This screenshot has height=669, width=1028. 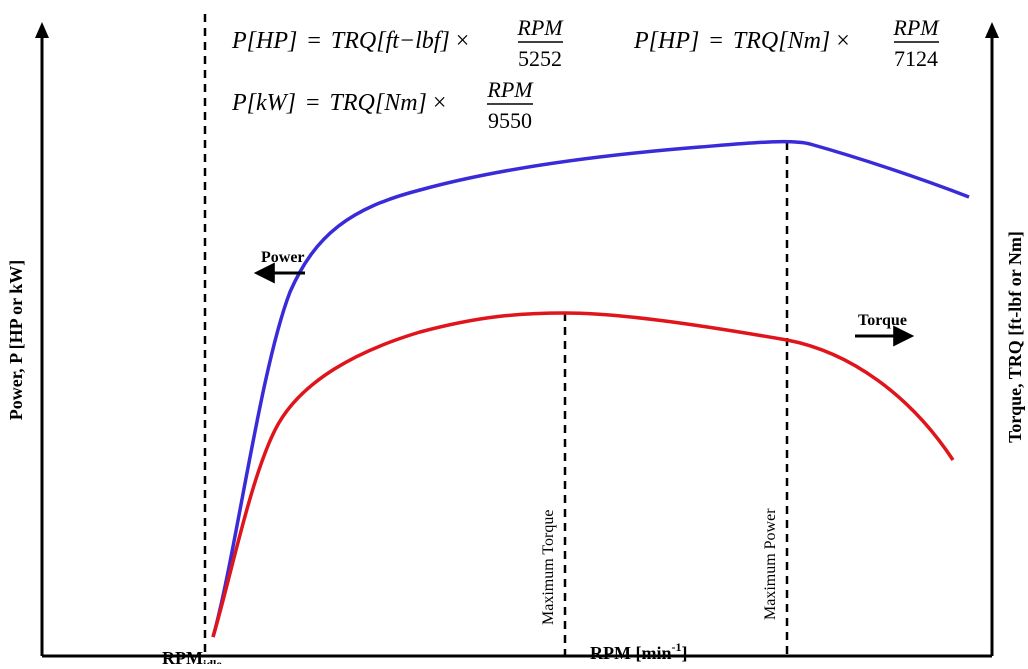 What do you see at coordinates (1015, 337) in the screenshot?
I see `right-axis-title: Torque, TRQ [ft-lbf or Nm]` at bounding box center [1015, 337].